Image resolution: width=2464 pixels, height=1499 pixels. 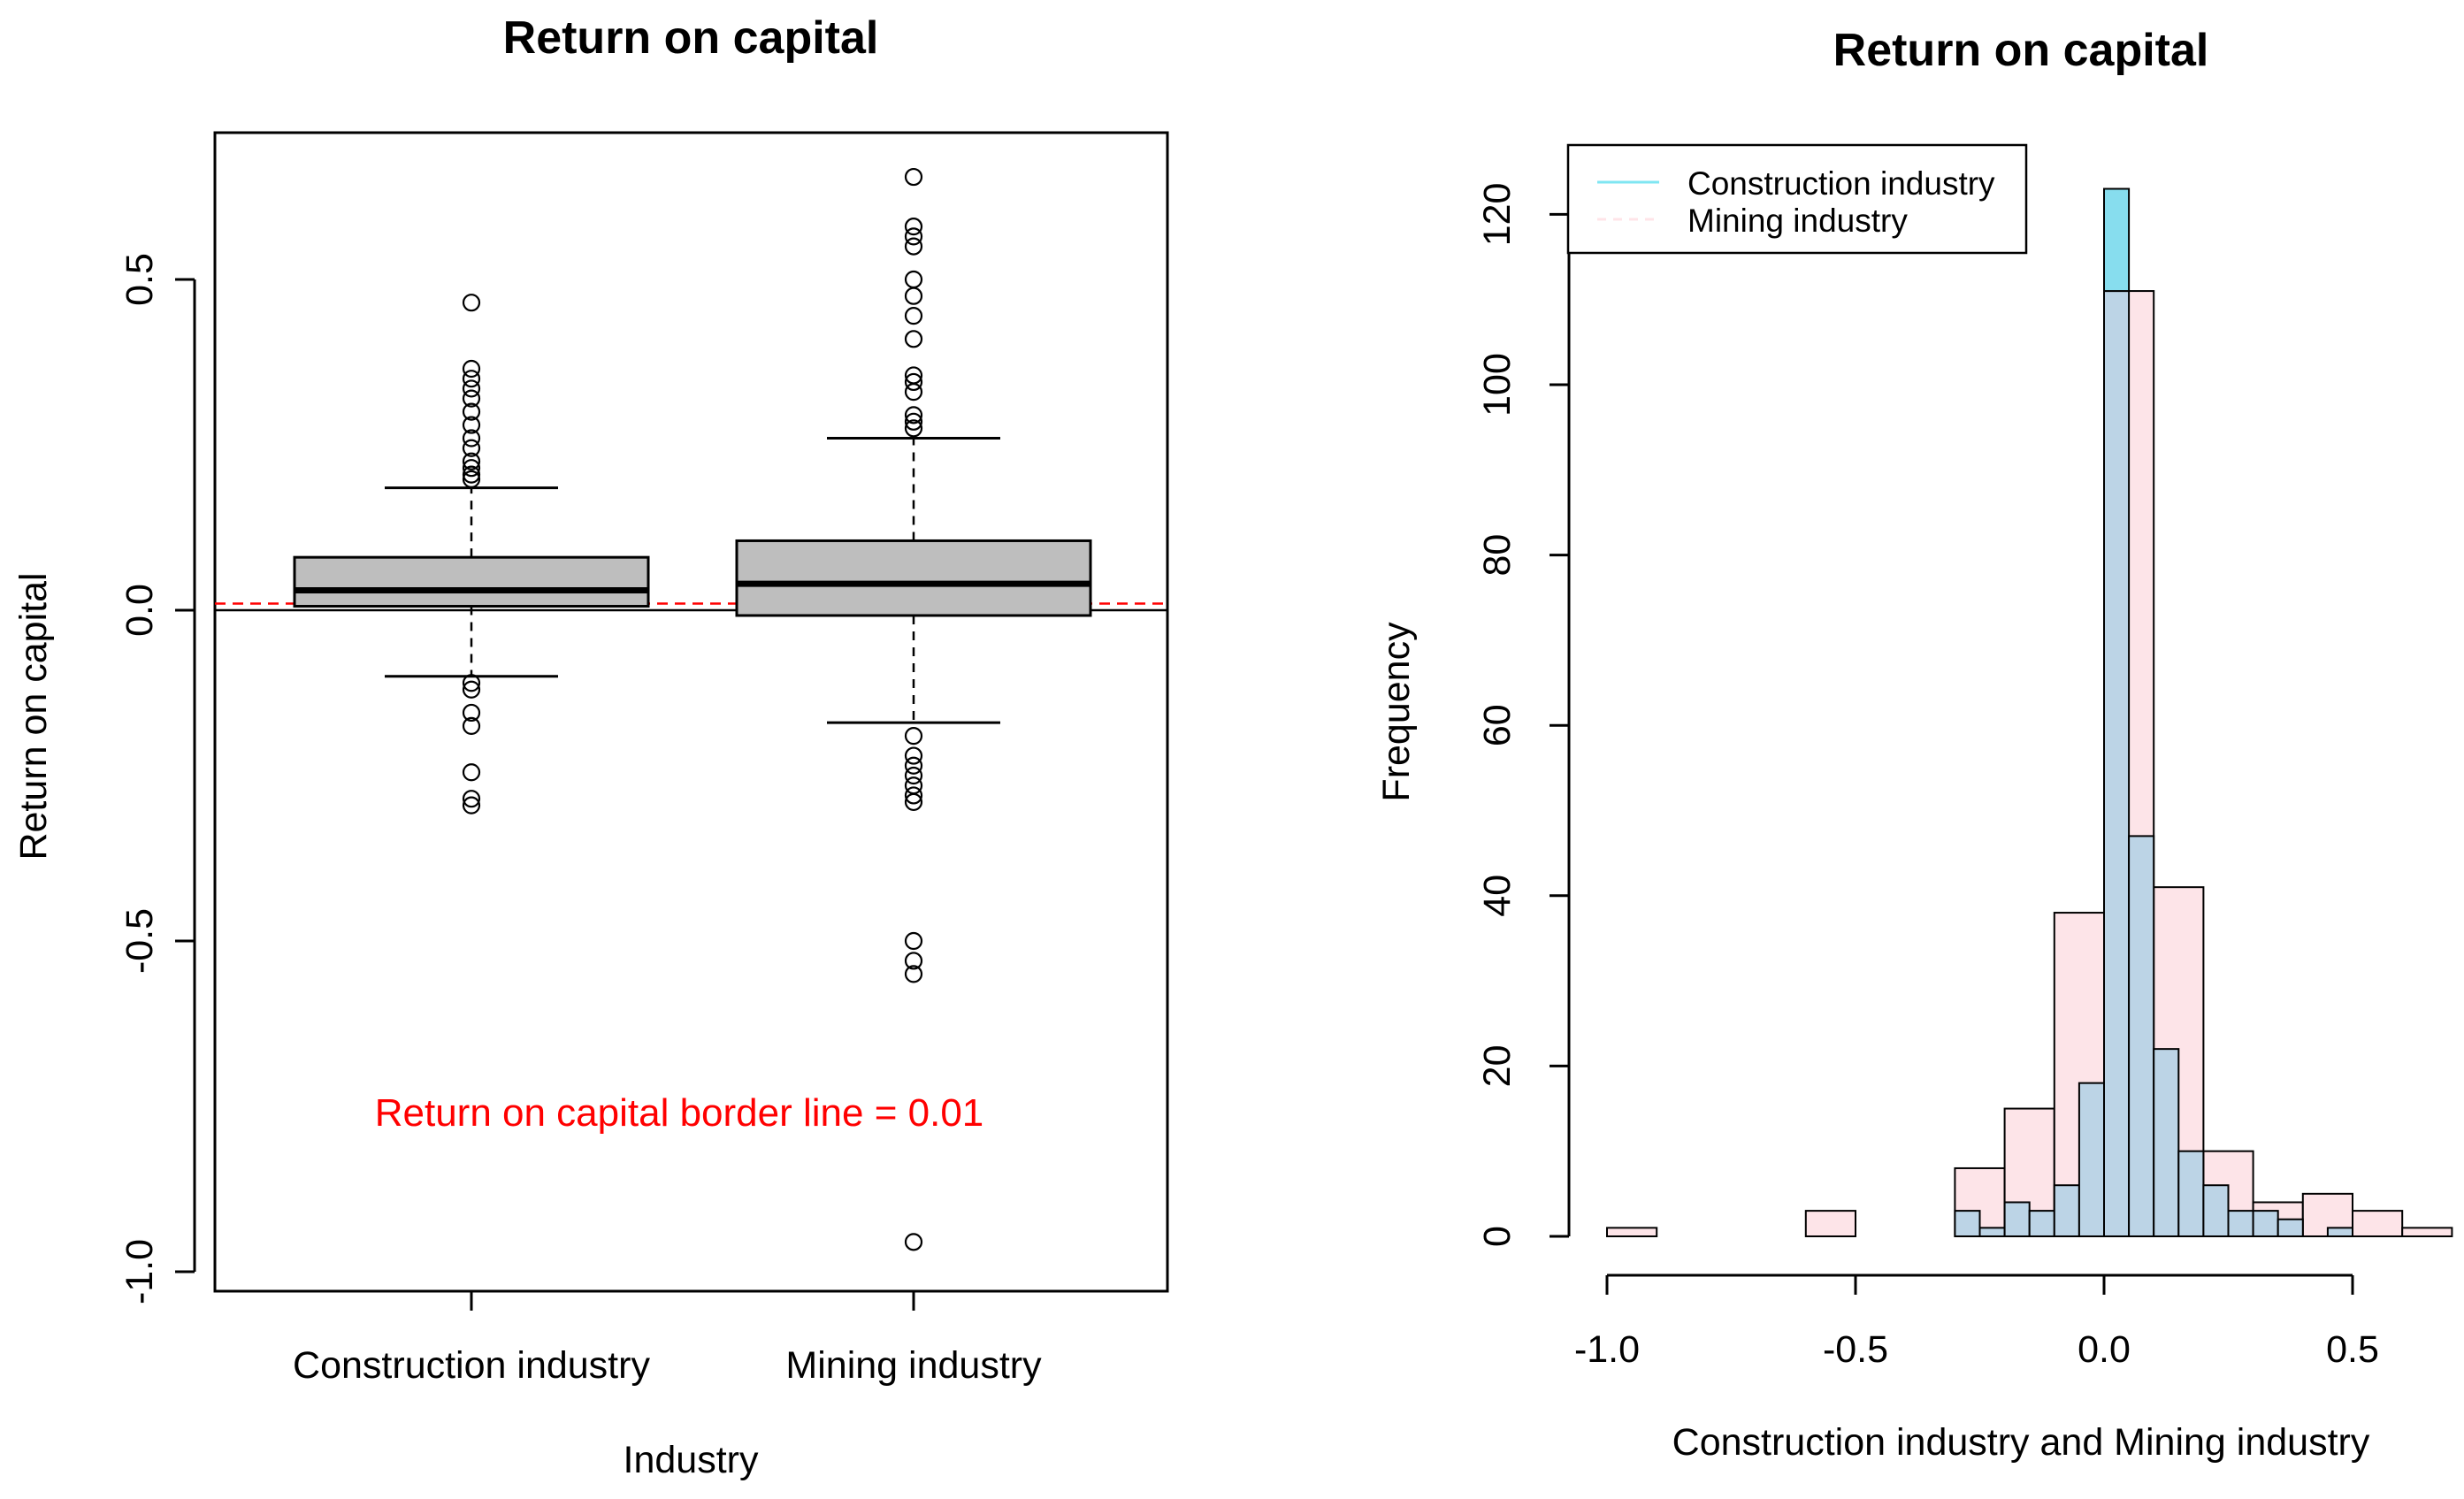 What do you see at coordinates (140, 279) in the screenshot?
I see `boxplot-y-tick-label: 0.5` at bounding box center [140, 279].